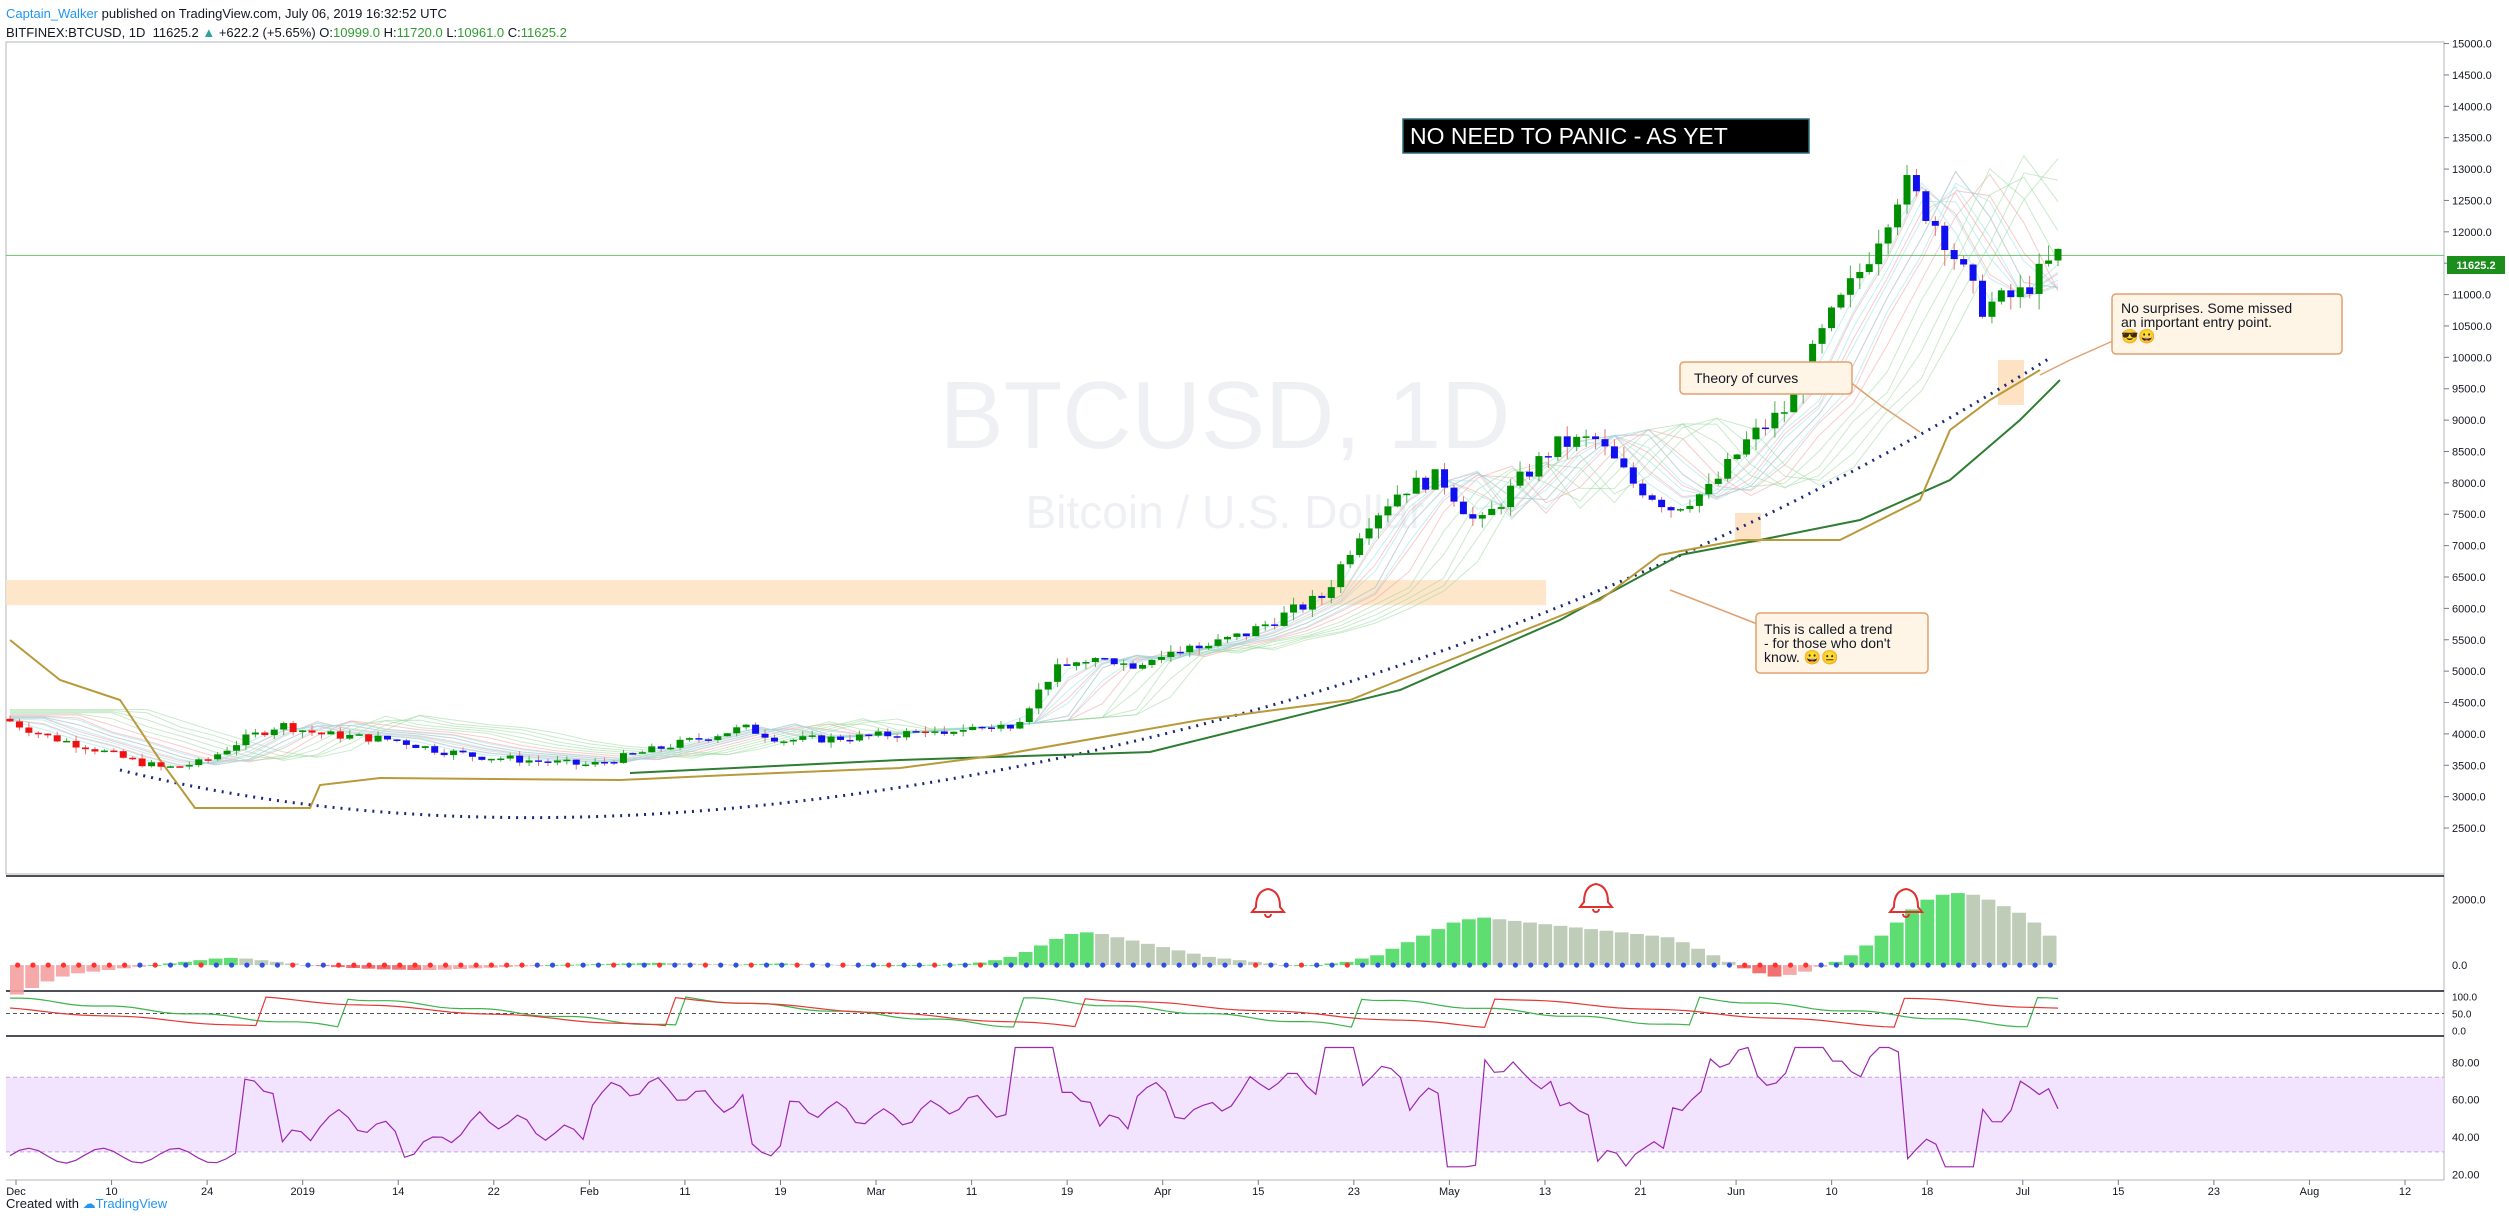 This screenshot has height=1223, width=2509. I want to click on change-value: +622.2 (+5.65%), so click(267, 32).